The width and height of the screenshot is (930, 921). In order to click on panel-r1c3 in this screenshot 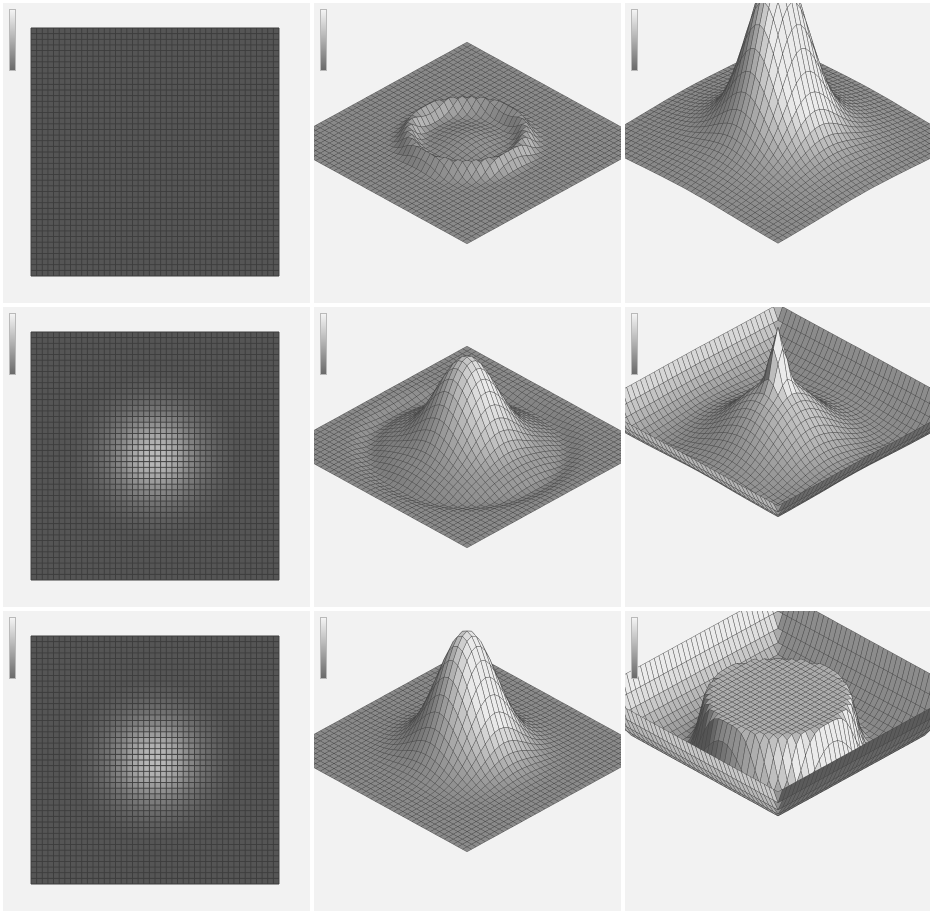, I will do `click(777, 153)`.